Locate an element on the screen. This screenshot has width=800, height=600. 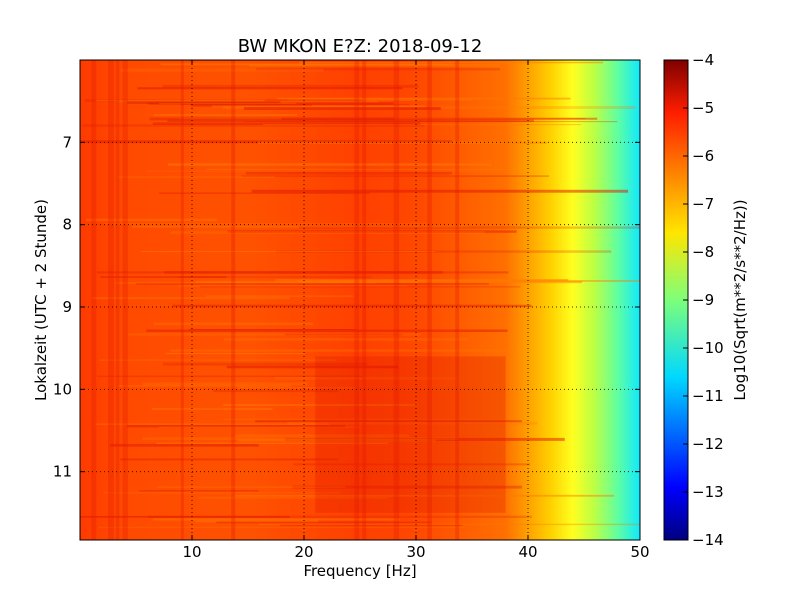
colorbar-tick-label: −4 is located at coordinates (703, 60).